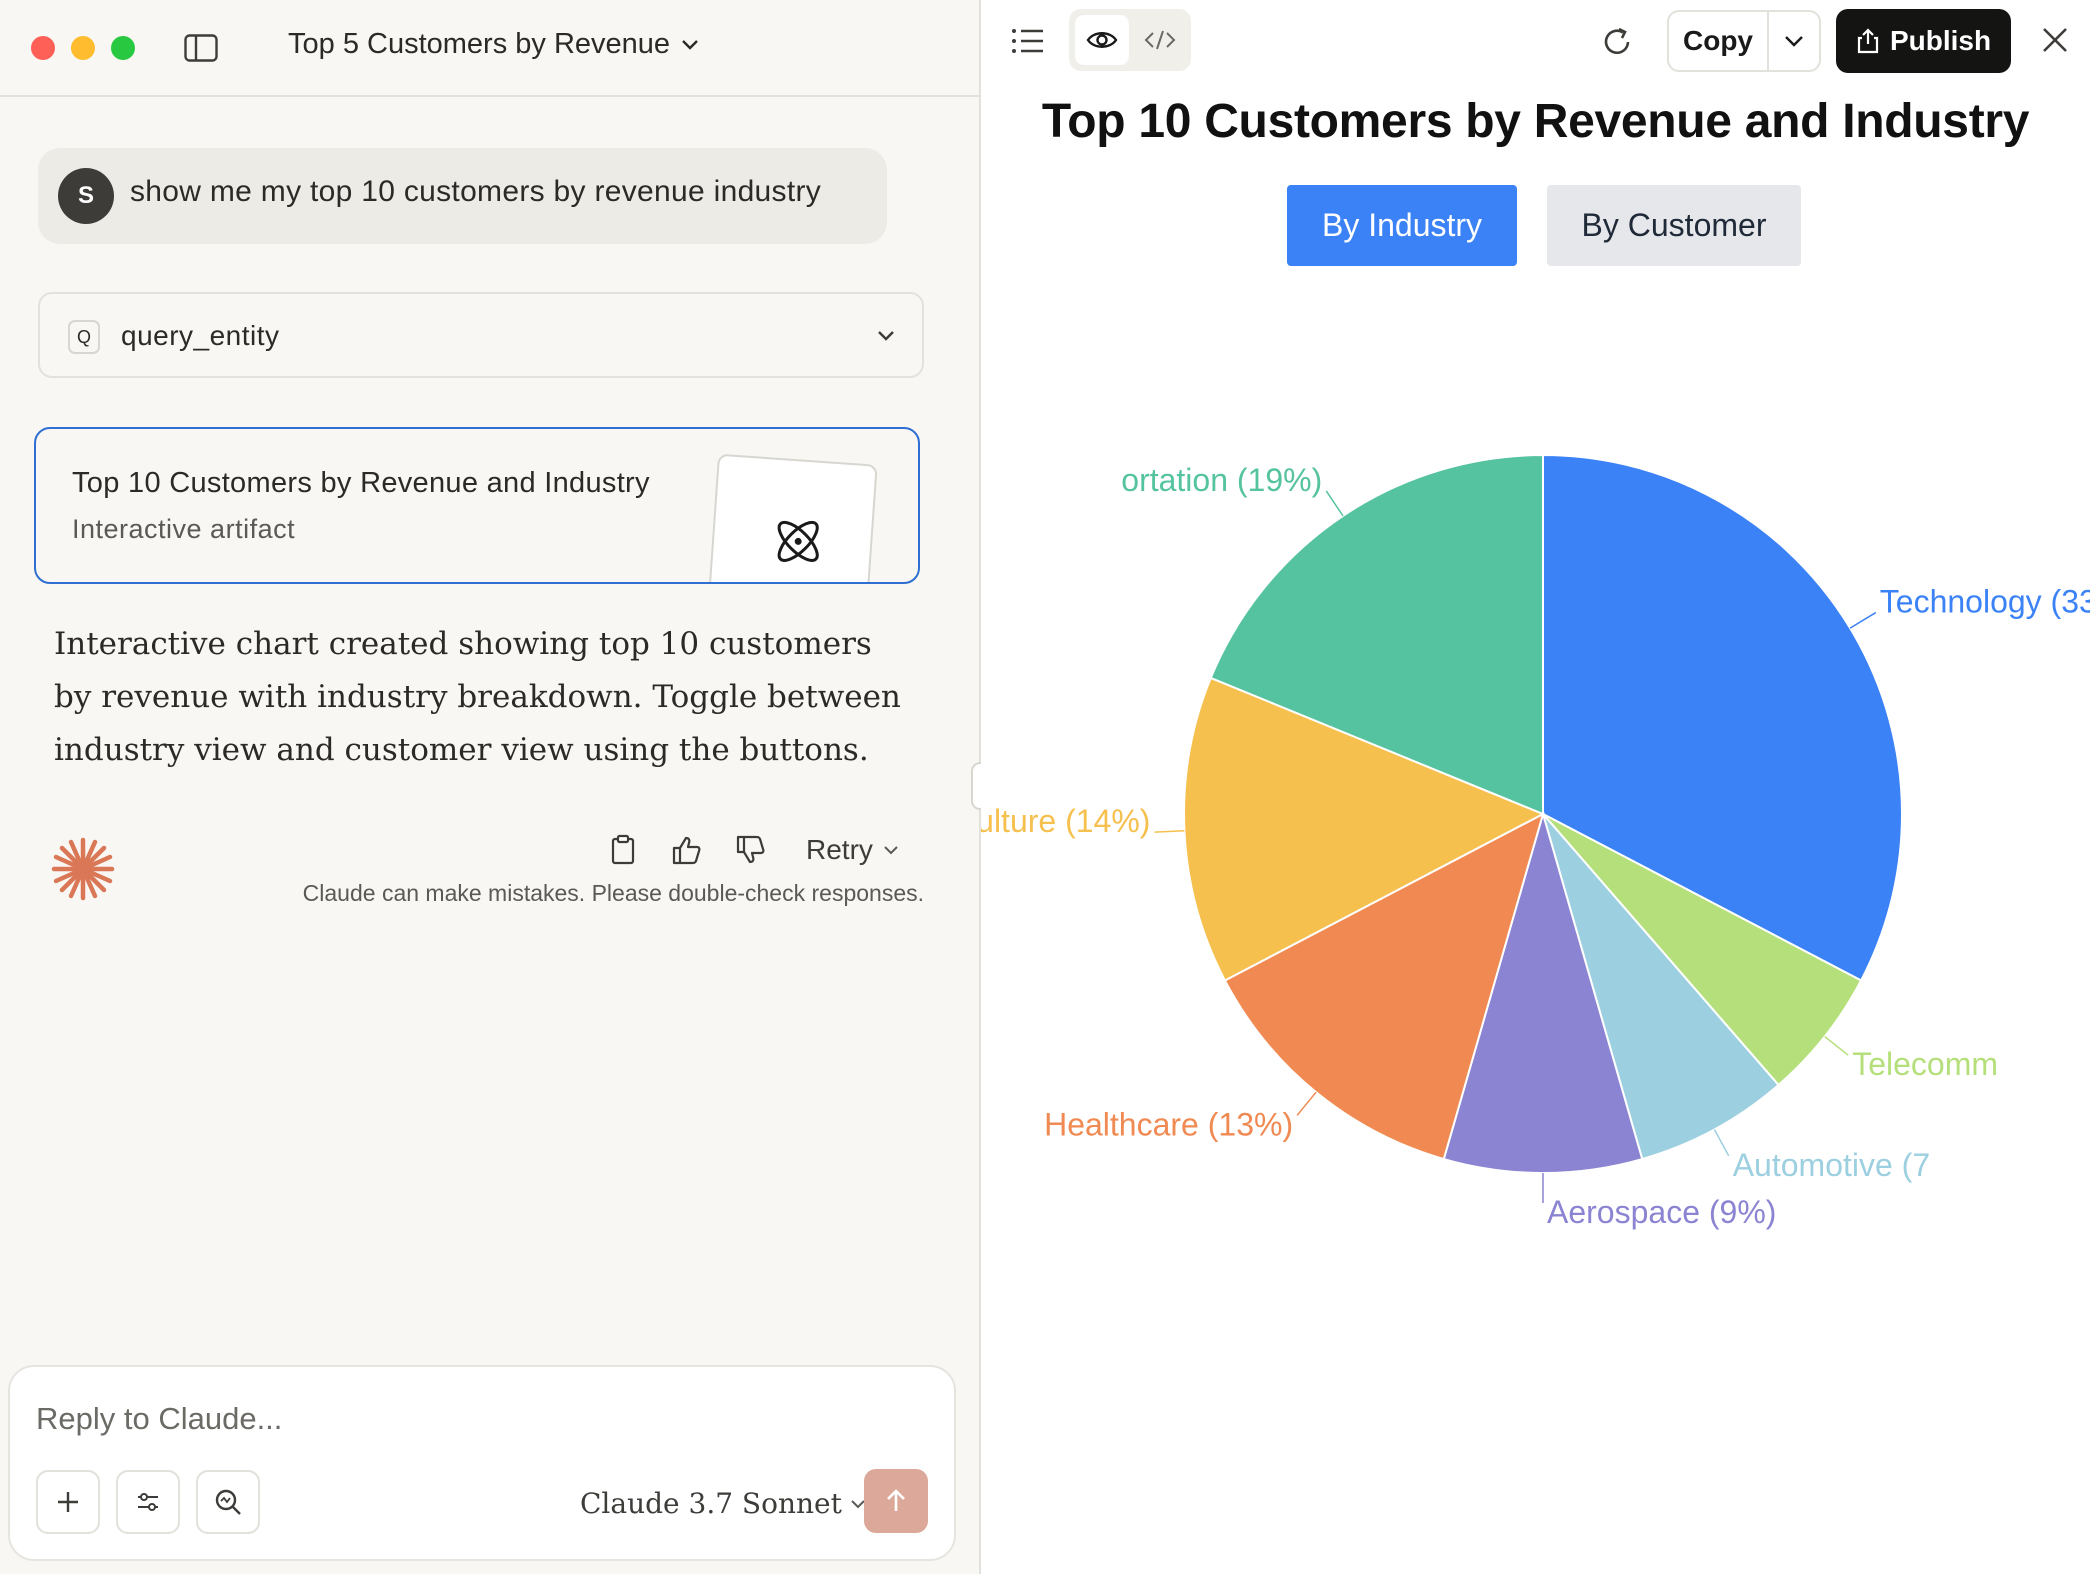 This screenshot has width=2090, height=1574. I want to click on pie-label: ortation (19%), so click(1221, 480).